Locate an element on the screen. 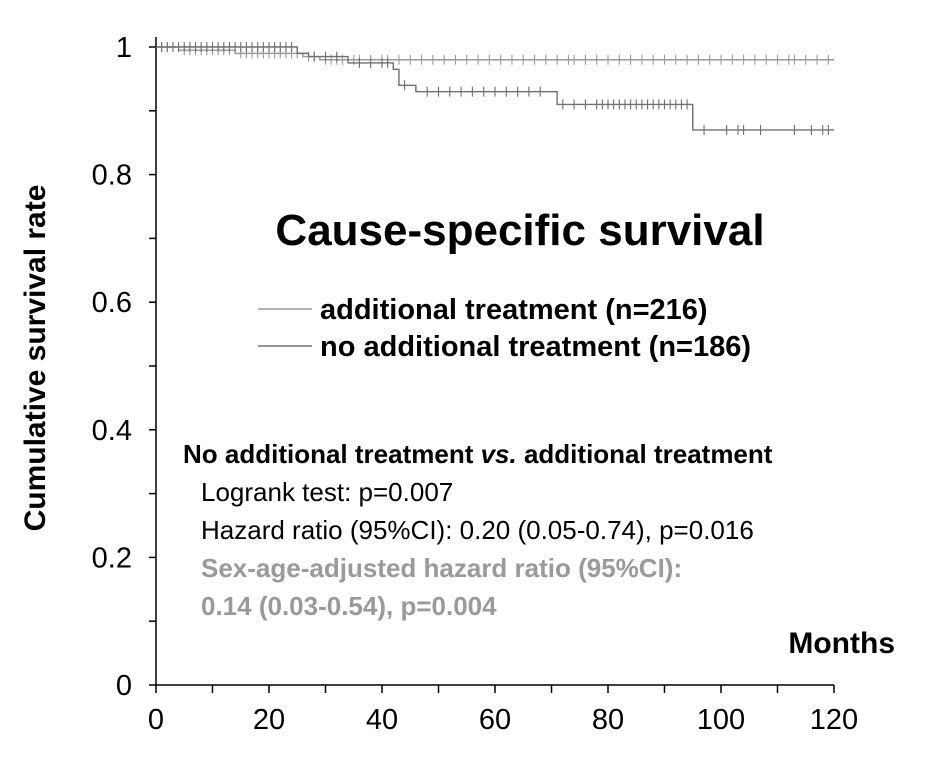  comparison-heading-vs: vs. is located at coordinates (499, 454).